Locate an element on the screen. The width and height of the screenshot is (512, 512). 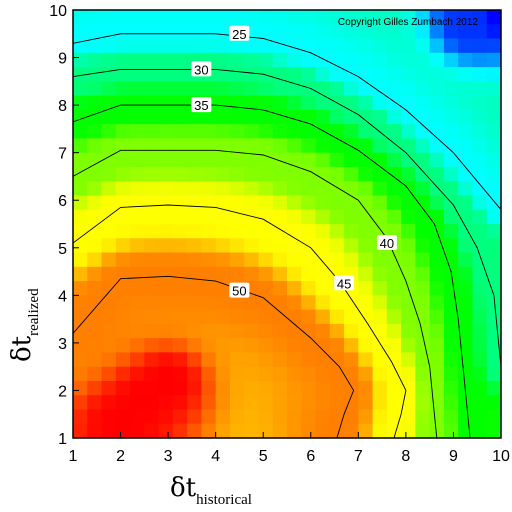
y-tick-label: 5 is located at coordinates (62, 249).